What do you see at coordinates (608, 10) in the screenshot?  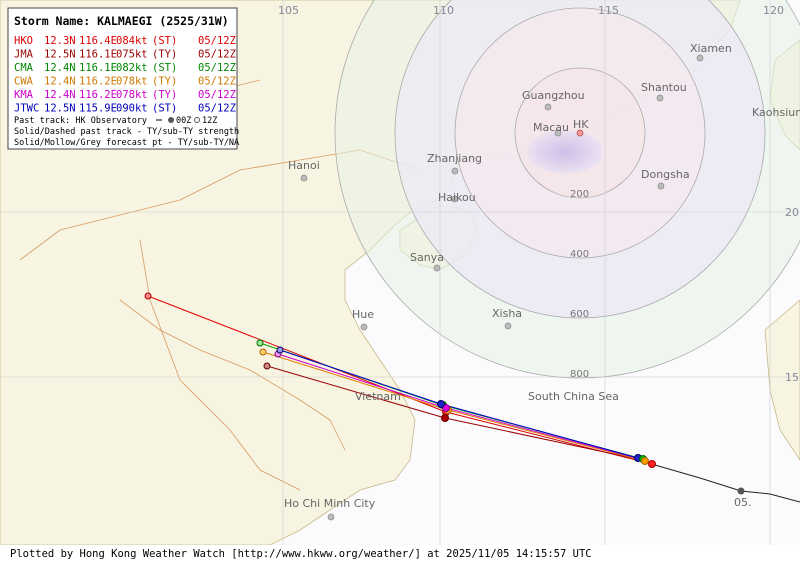 I see `lon-label: 115` at bounding box center [608, 10].